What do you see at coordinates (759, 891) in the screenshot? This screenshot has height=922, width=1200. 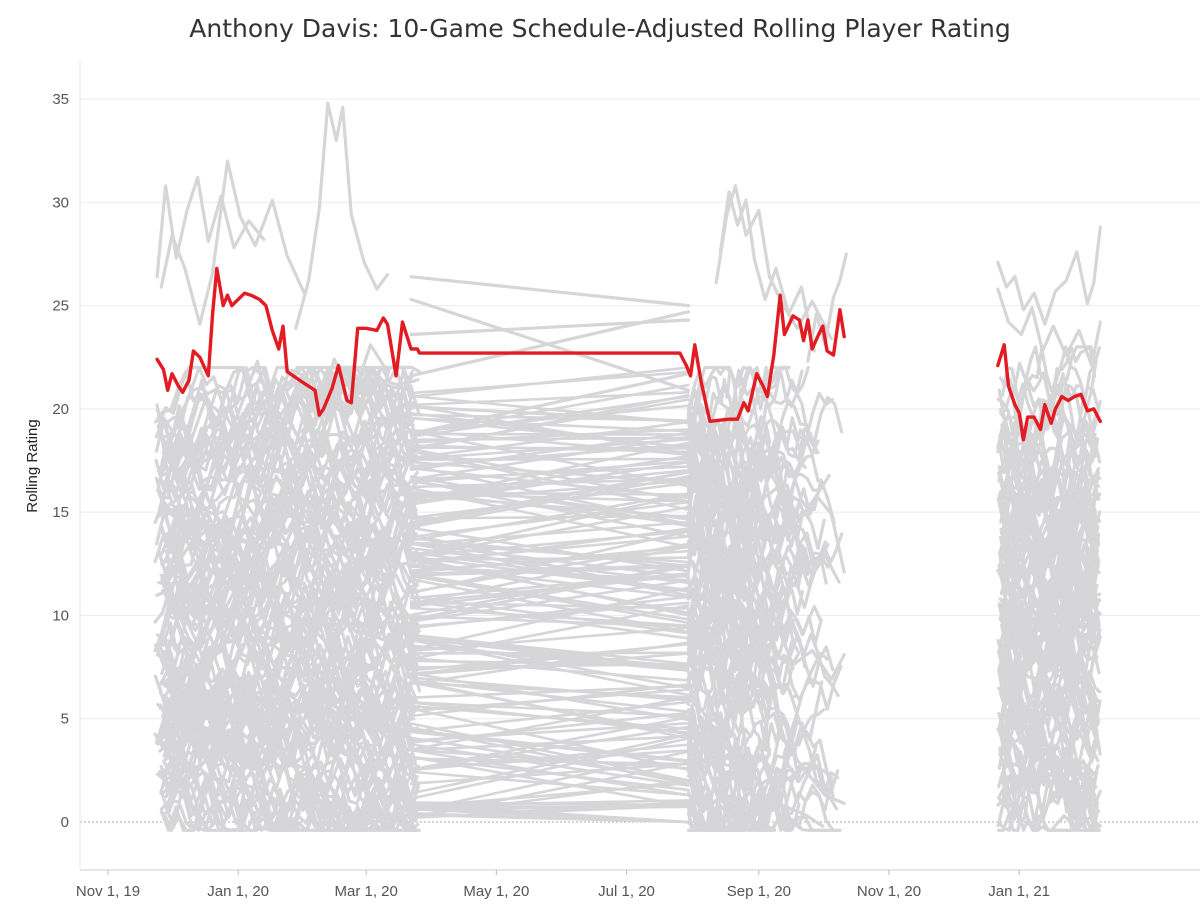 I see `x-tick-label: Sep 1, 20` at bounding box center [759, 891].